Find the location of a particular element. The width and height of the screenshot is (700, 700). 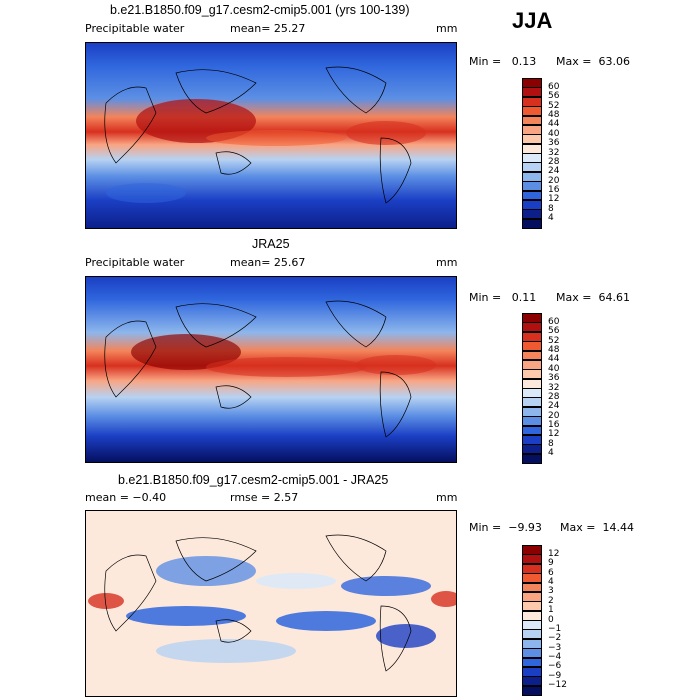

colorbar-label: −2 is located at coordinates (555, 638).